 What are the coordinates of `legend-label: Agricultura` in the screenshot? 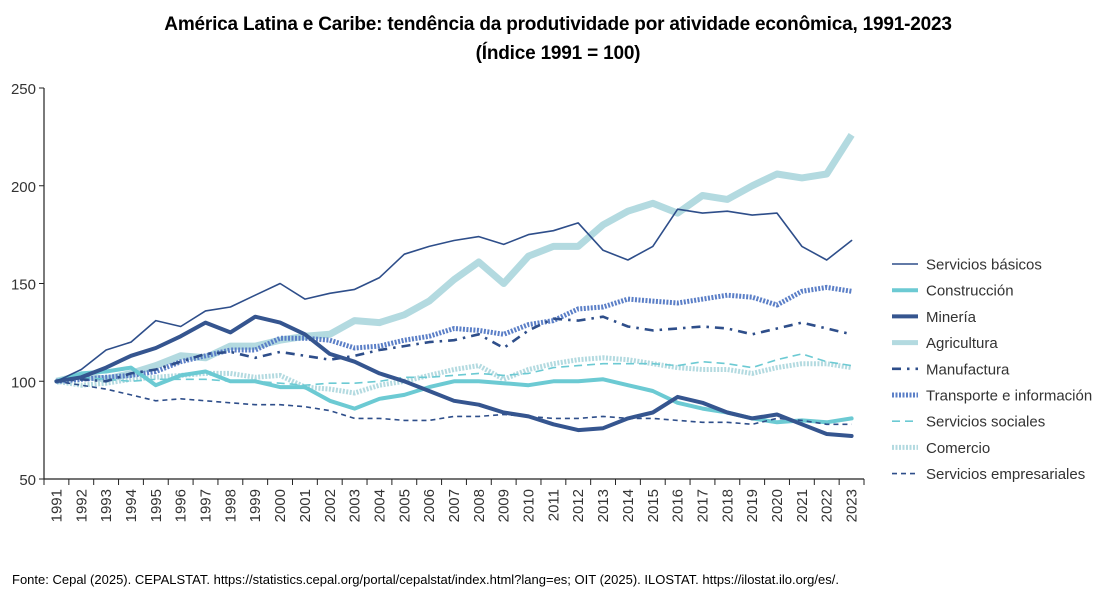 It's located at (962, 343).